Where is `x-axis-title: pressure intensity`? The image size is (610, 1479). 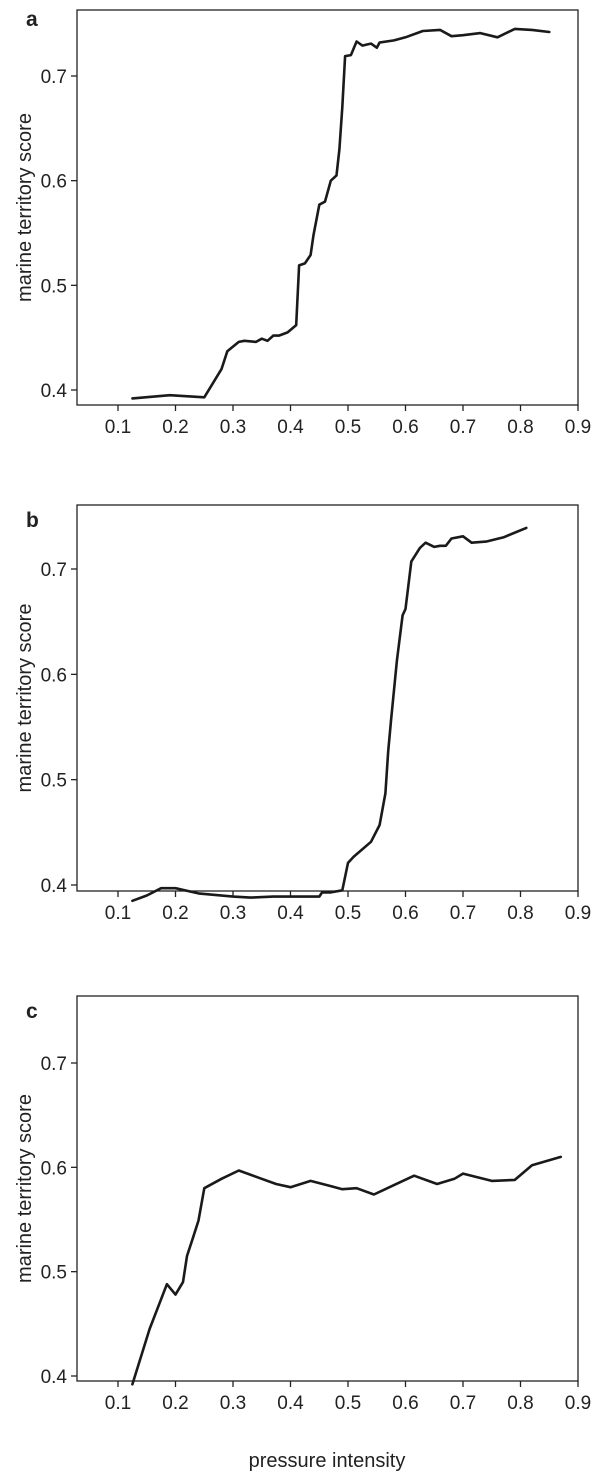
x-axis-title: pressure intensity is located at coordinates (327, 1461).